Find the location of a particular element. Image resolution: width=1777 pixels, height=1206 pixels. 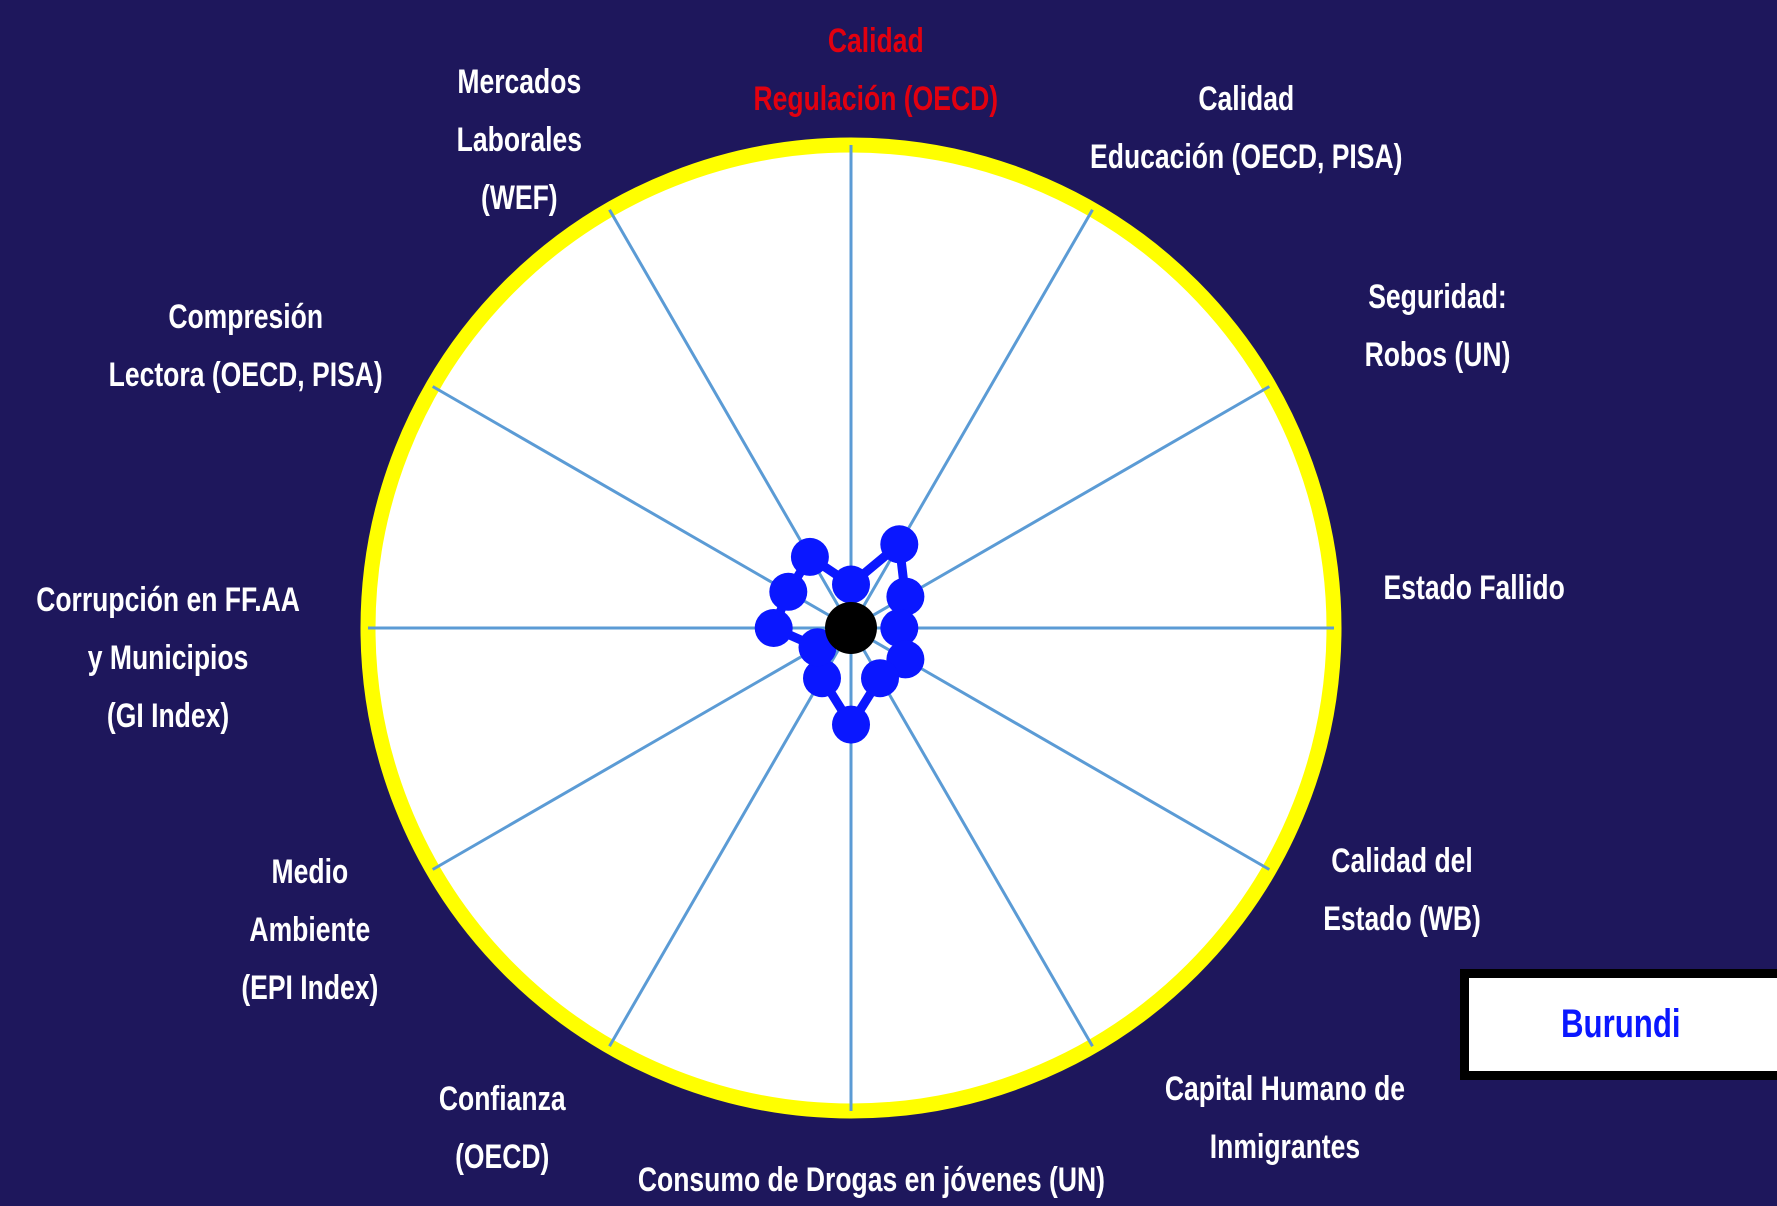

legend-country-label: Burundi is located at coordinates (1621, 1024).